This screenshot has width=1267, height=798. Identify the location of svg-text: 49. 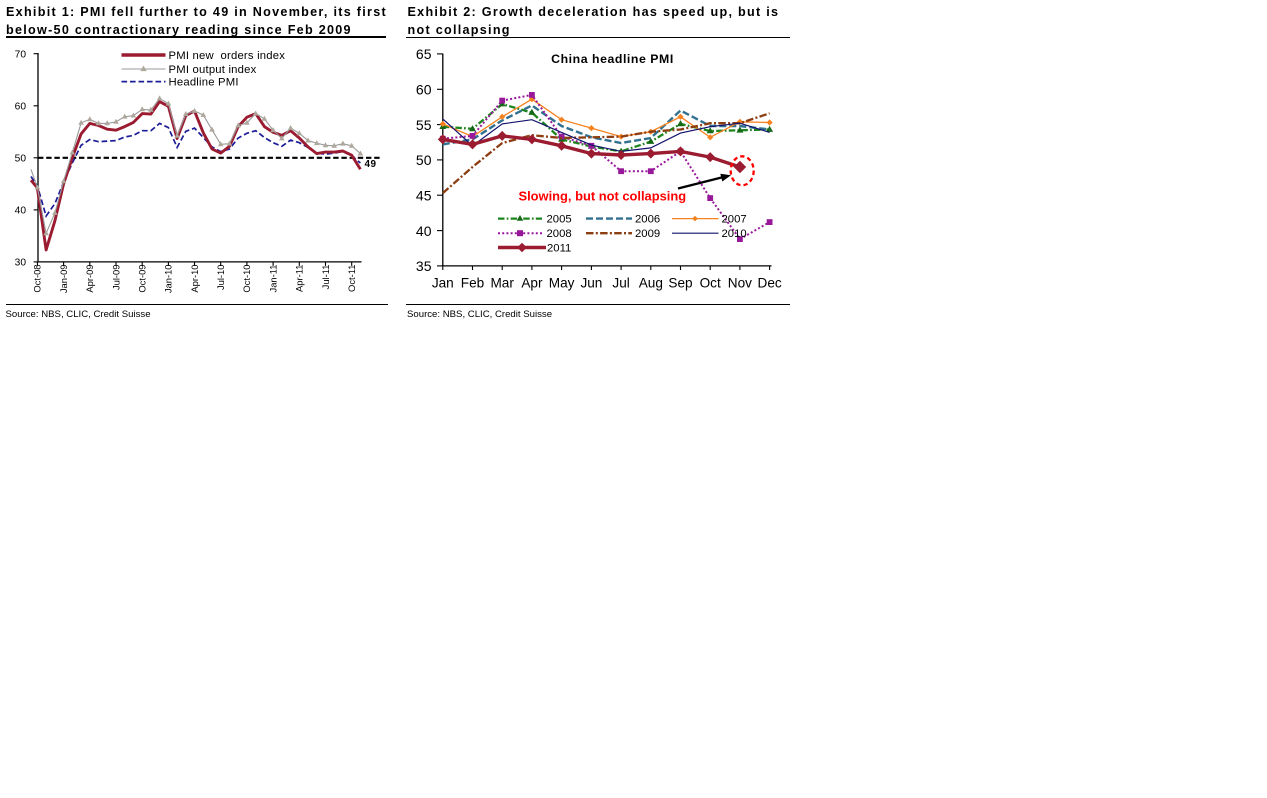
(371, 164).